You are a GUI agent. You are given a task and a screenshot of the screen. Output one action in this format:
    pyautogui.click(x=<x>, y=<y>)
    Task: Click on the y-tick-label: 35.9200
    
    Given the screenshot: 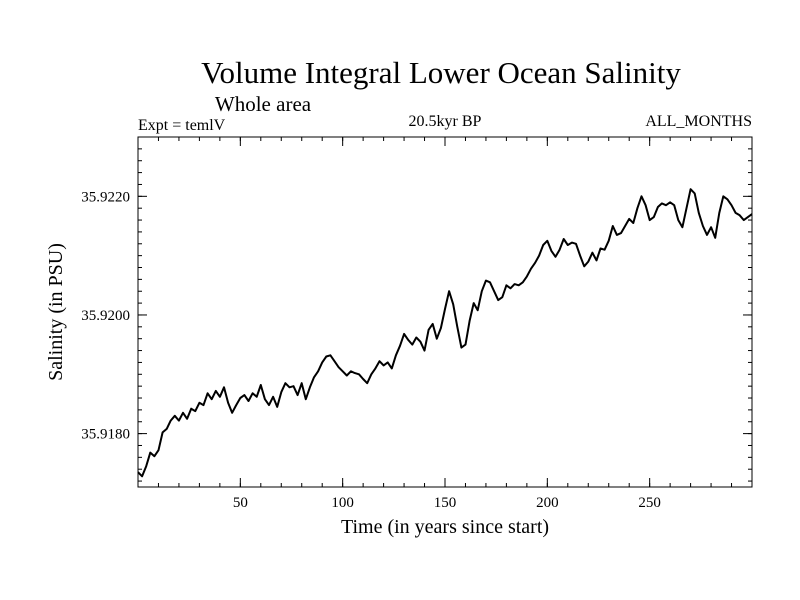 What is the action you would take?
    pyautogui.click(x=105, y=316)
    